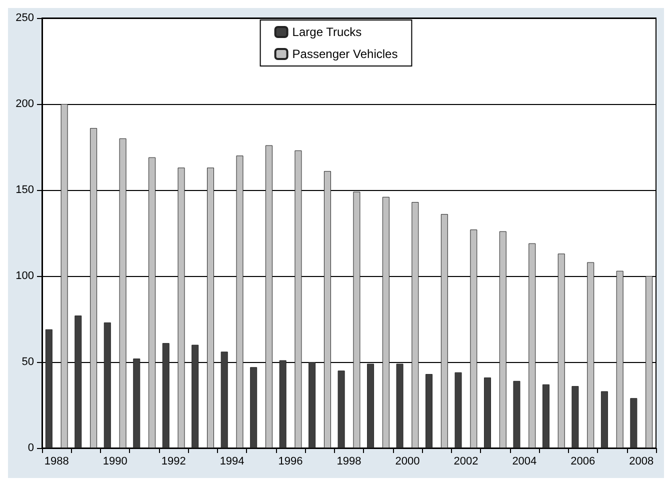  I want to click on x-tick-label: 1996, so click(290, 462).